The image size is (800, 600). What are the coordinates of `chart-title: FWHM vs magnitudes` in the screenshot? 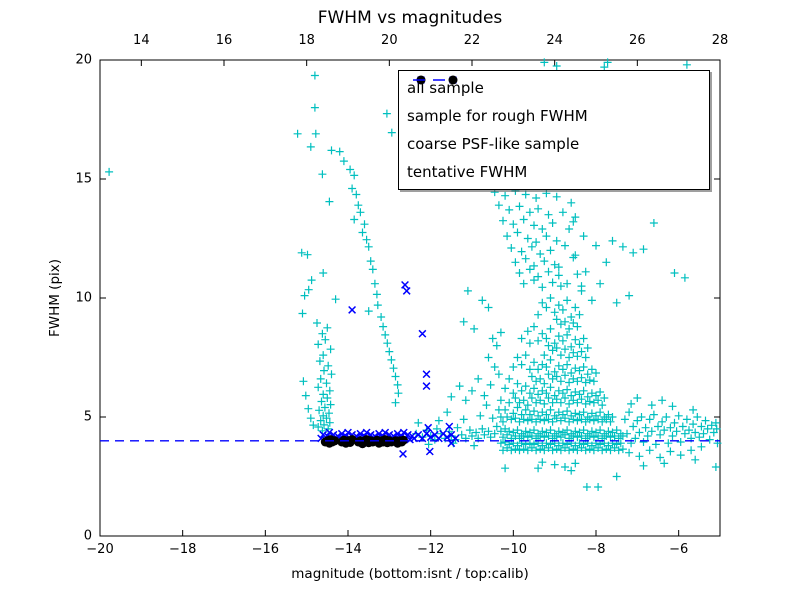 It's located at (410, 18).